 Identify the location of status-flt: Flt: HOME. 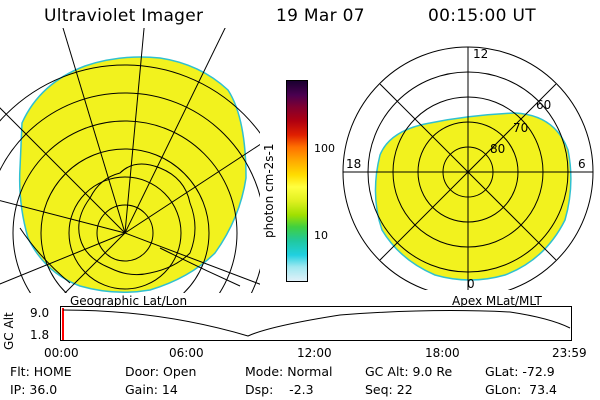
(41, 371).